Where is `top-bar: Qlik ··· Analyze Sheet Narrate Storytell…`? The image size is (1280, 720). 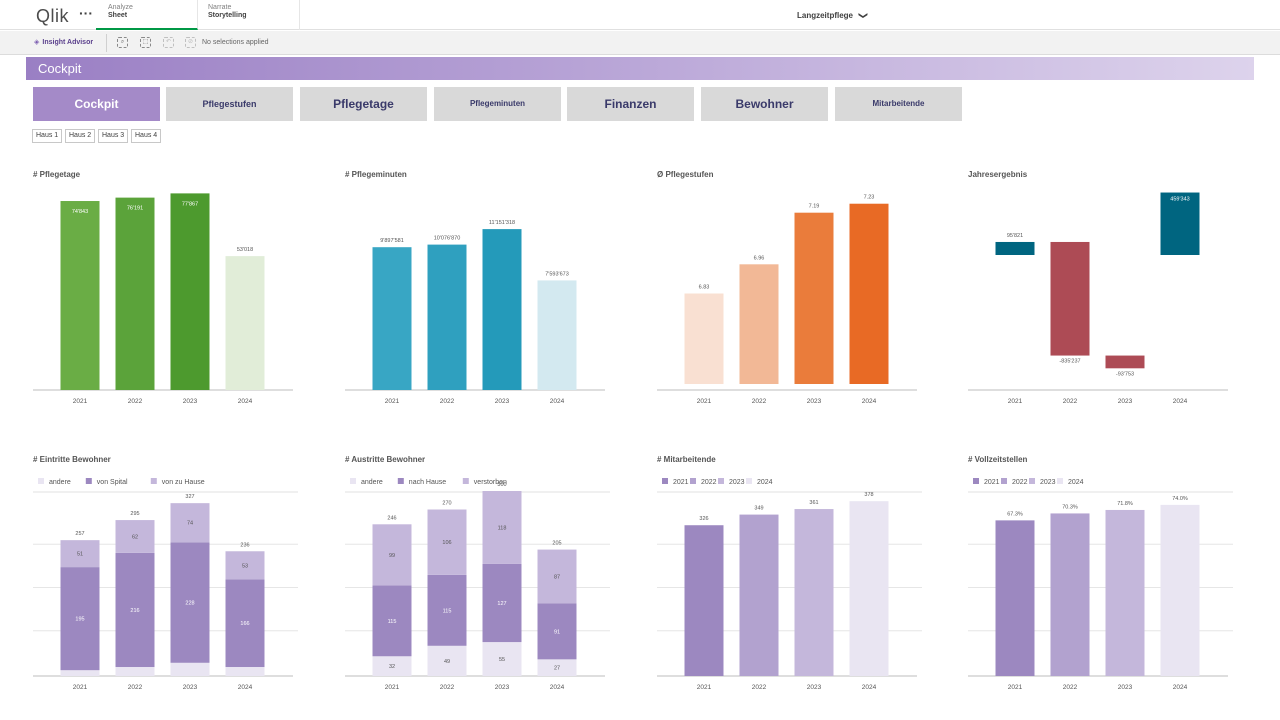
top-bar: Qlik ··· Analyze Sheet Narrate Storytell… is located at coordinates (640, 15).